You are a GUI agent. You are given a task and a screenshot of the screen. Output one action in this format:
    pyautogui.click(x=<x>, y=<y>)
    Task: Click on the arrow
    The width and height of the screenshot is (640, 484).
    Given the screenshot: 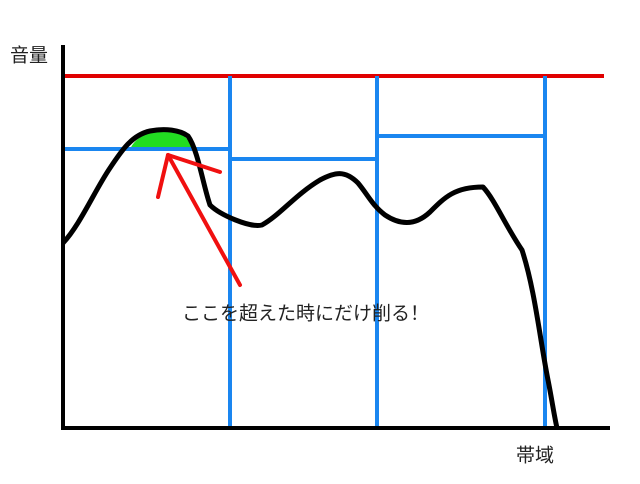 What is the action you would take?
    pyautogui.click(x=199, y=220)
    